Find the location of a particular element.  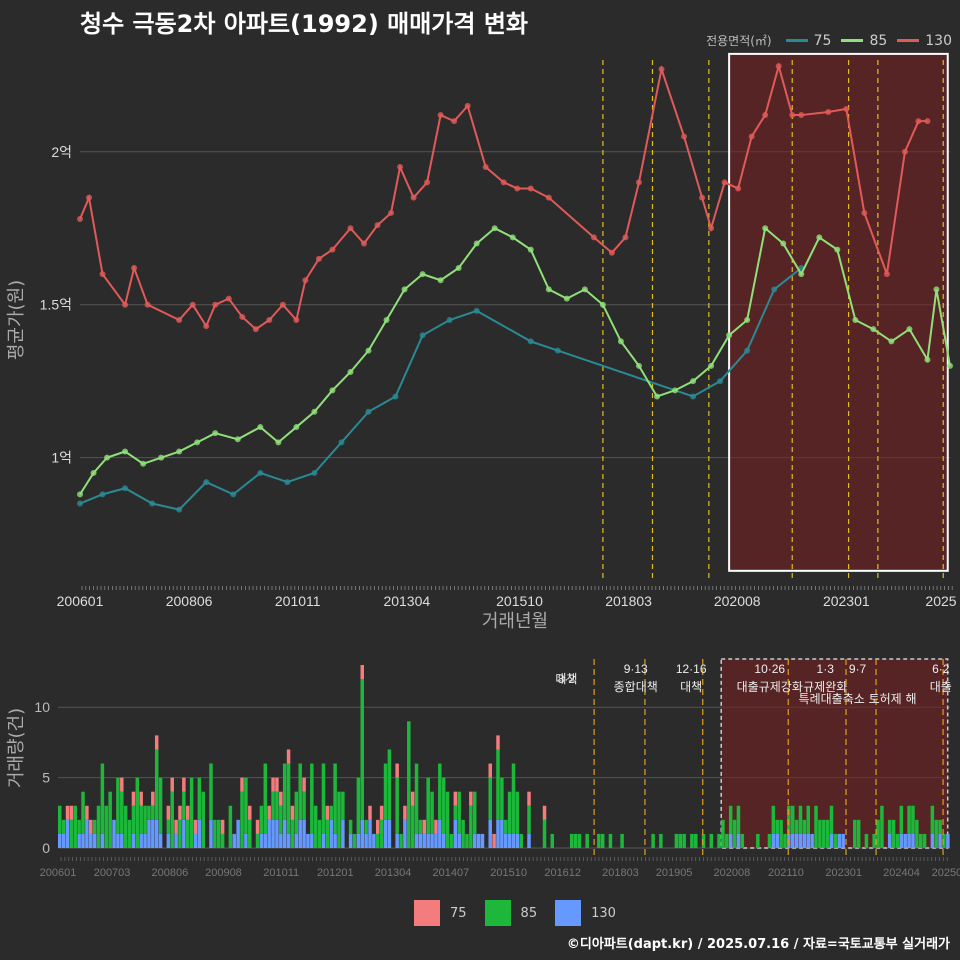

annotation-text: 규제완화 is located at coordinates (825, 687).